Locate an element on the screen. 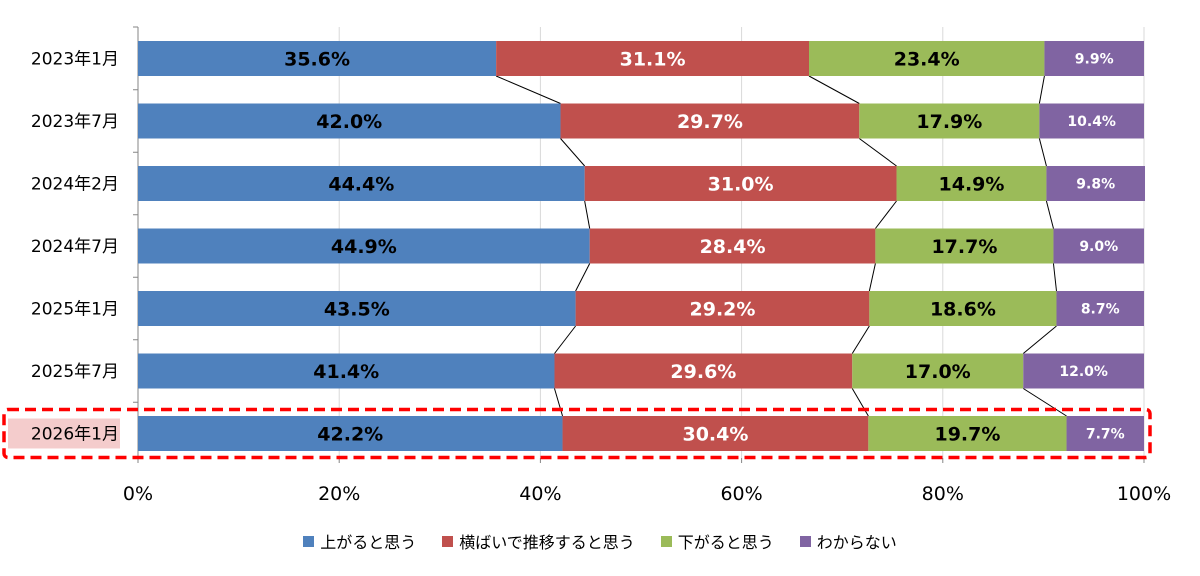 The image size is (1200, 576). highlight-frame is located at coordinates (577, 433).